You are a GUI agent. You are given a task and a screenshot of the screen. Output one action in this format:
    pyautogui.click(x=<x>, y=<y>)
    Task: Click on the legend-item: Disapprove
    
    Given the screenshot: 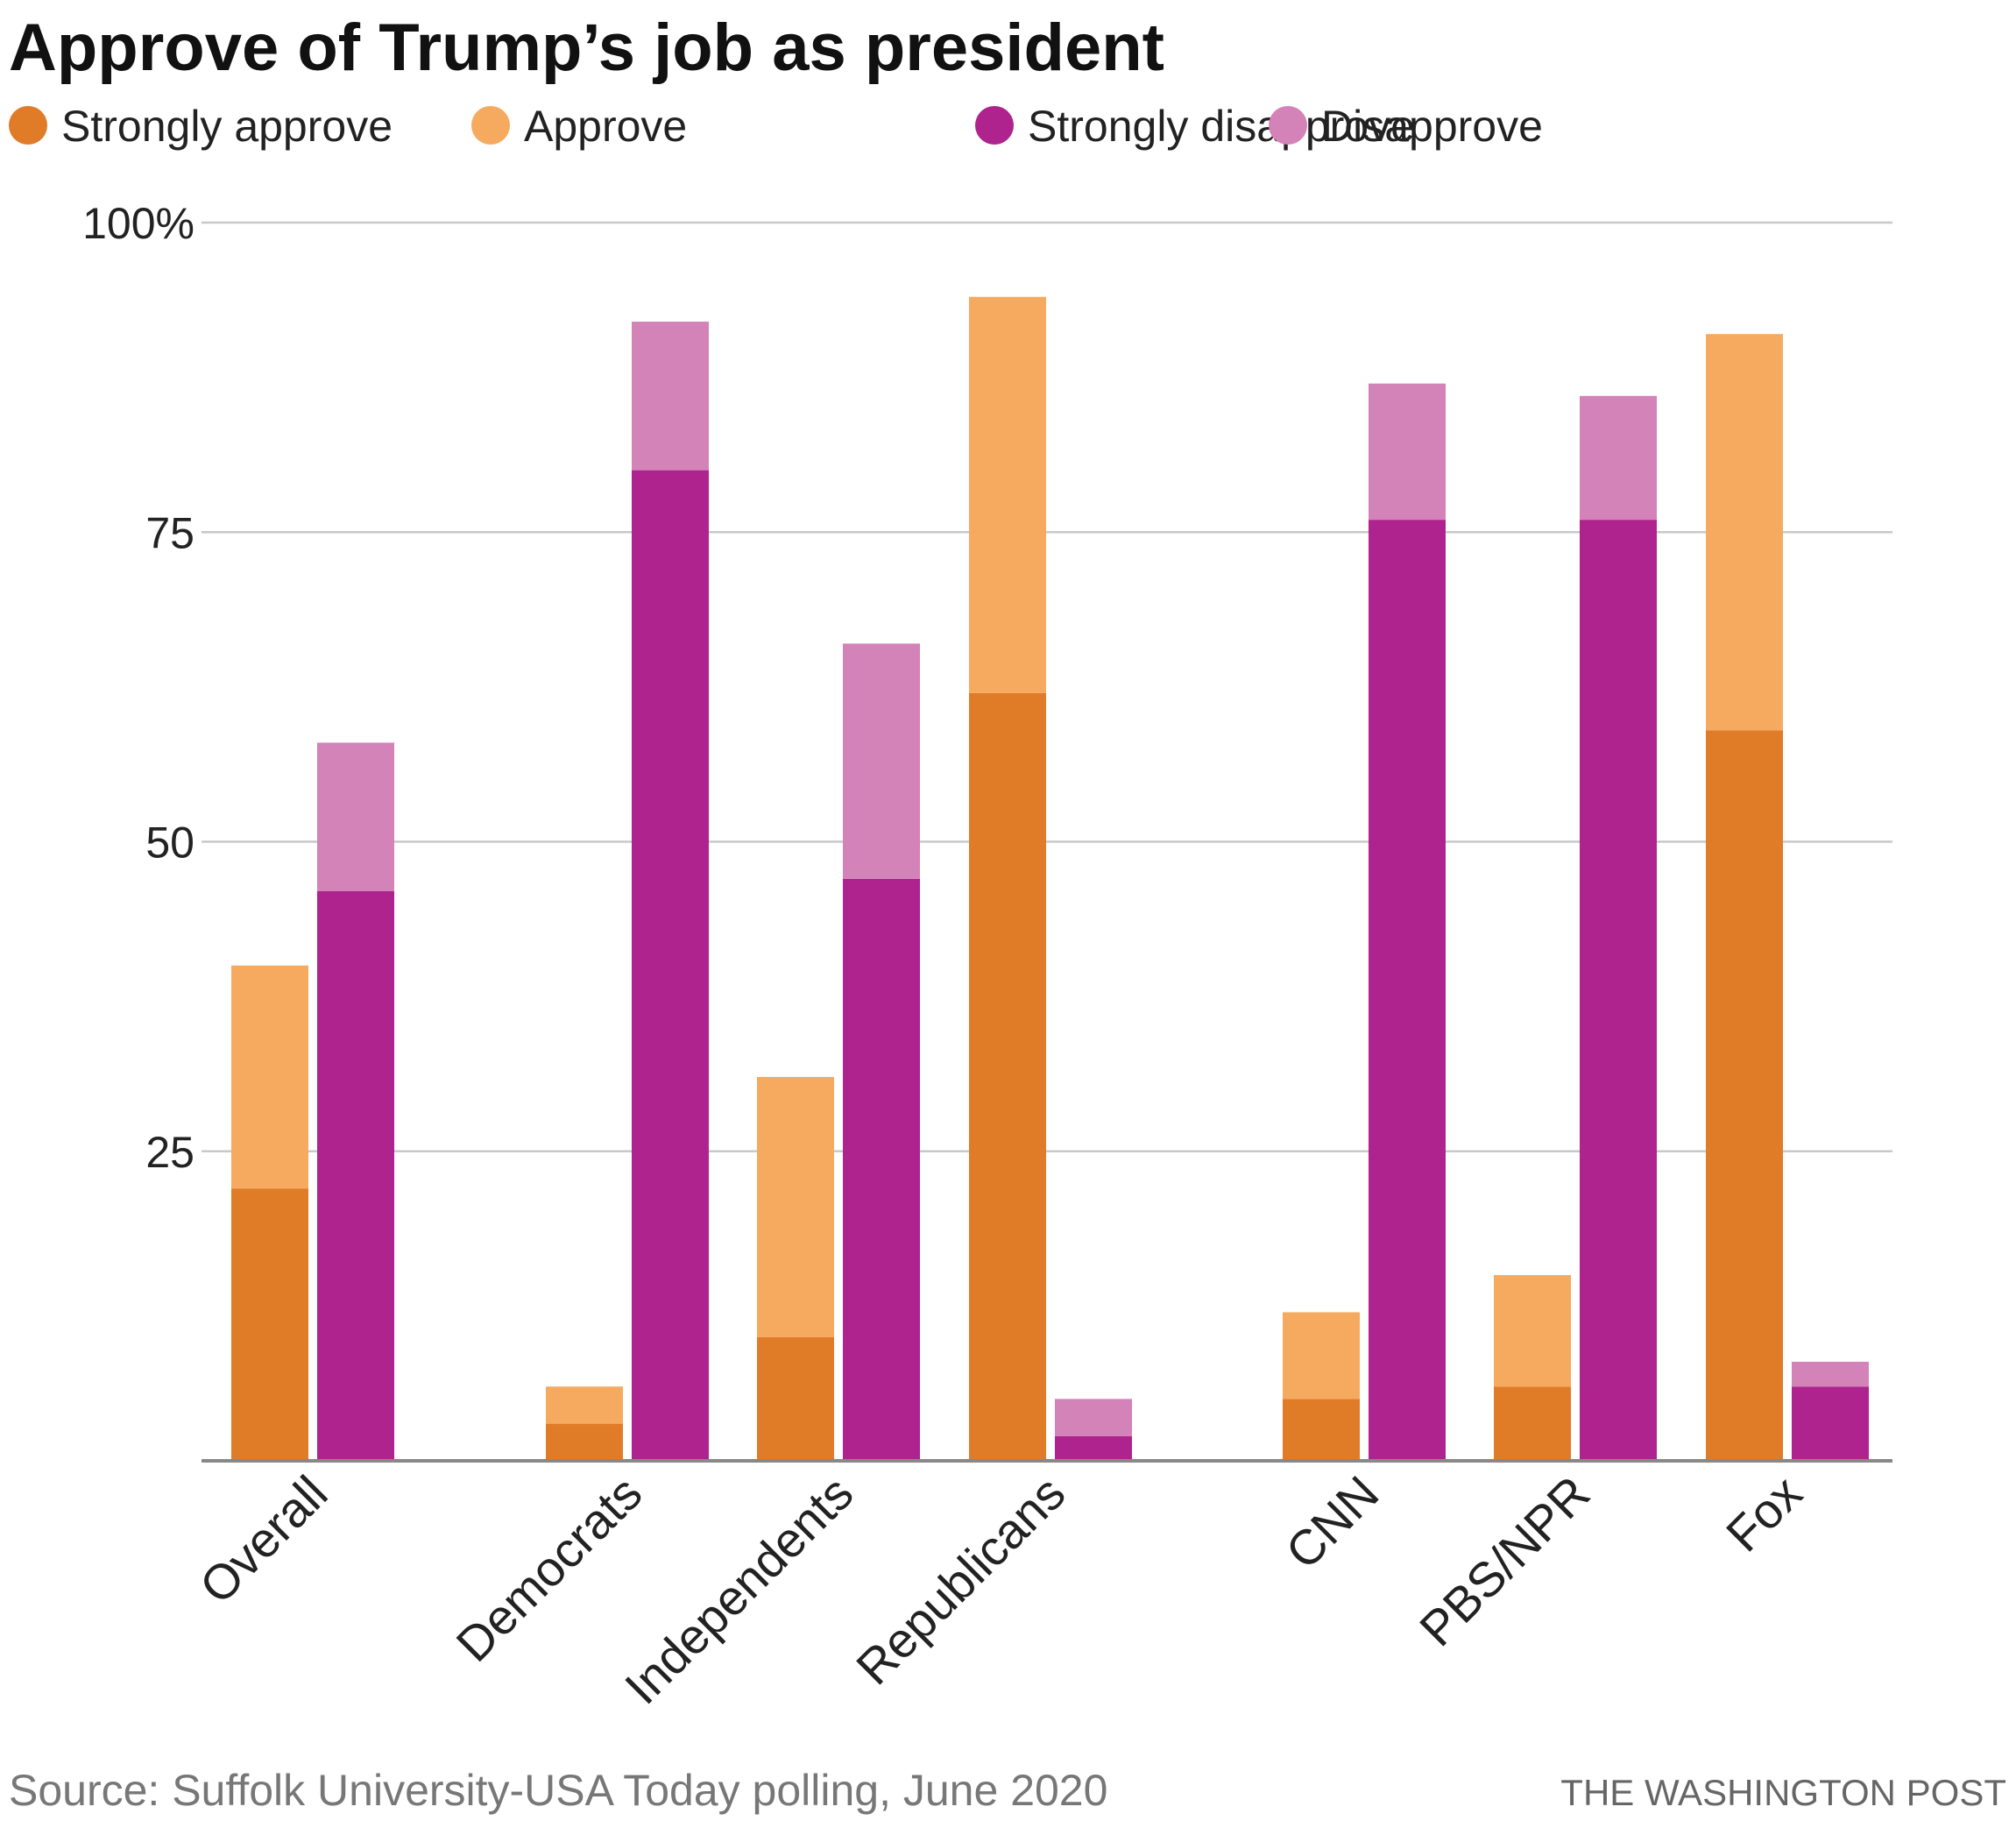 What is the action you would take?
    pyautogui.click(x=1406, y=127)
    